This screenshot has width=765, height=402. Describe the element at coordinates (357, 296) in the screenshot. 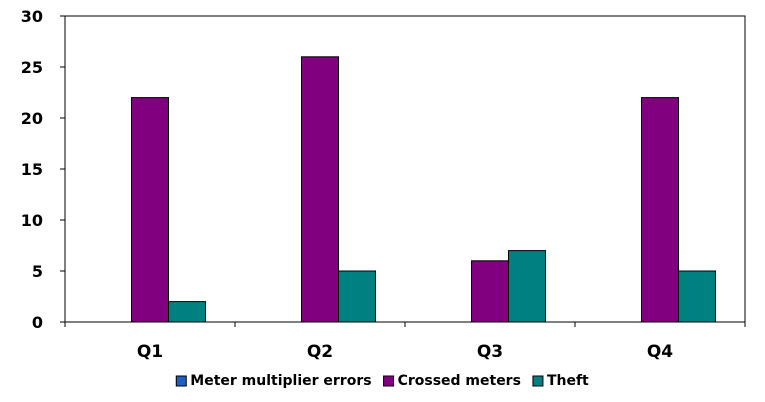

I see `bar-theft-q2` at that location.